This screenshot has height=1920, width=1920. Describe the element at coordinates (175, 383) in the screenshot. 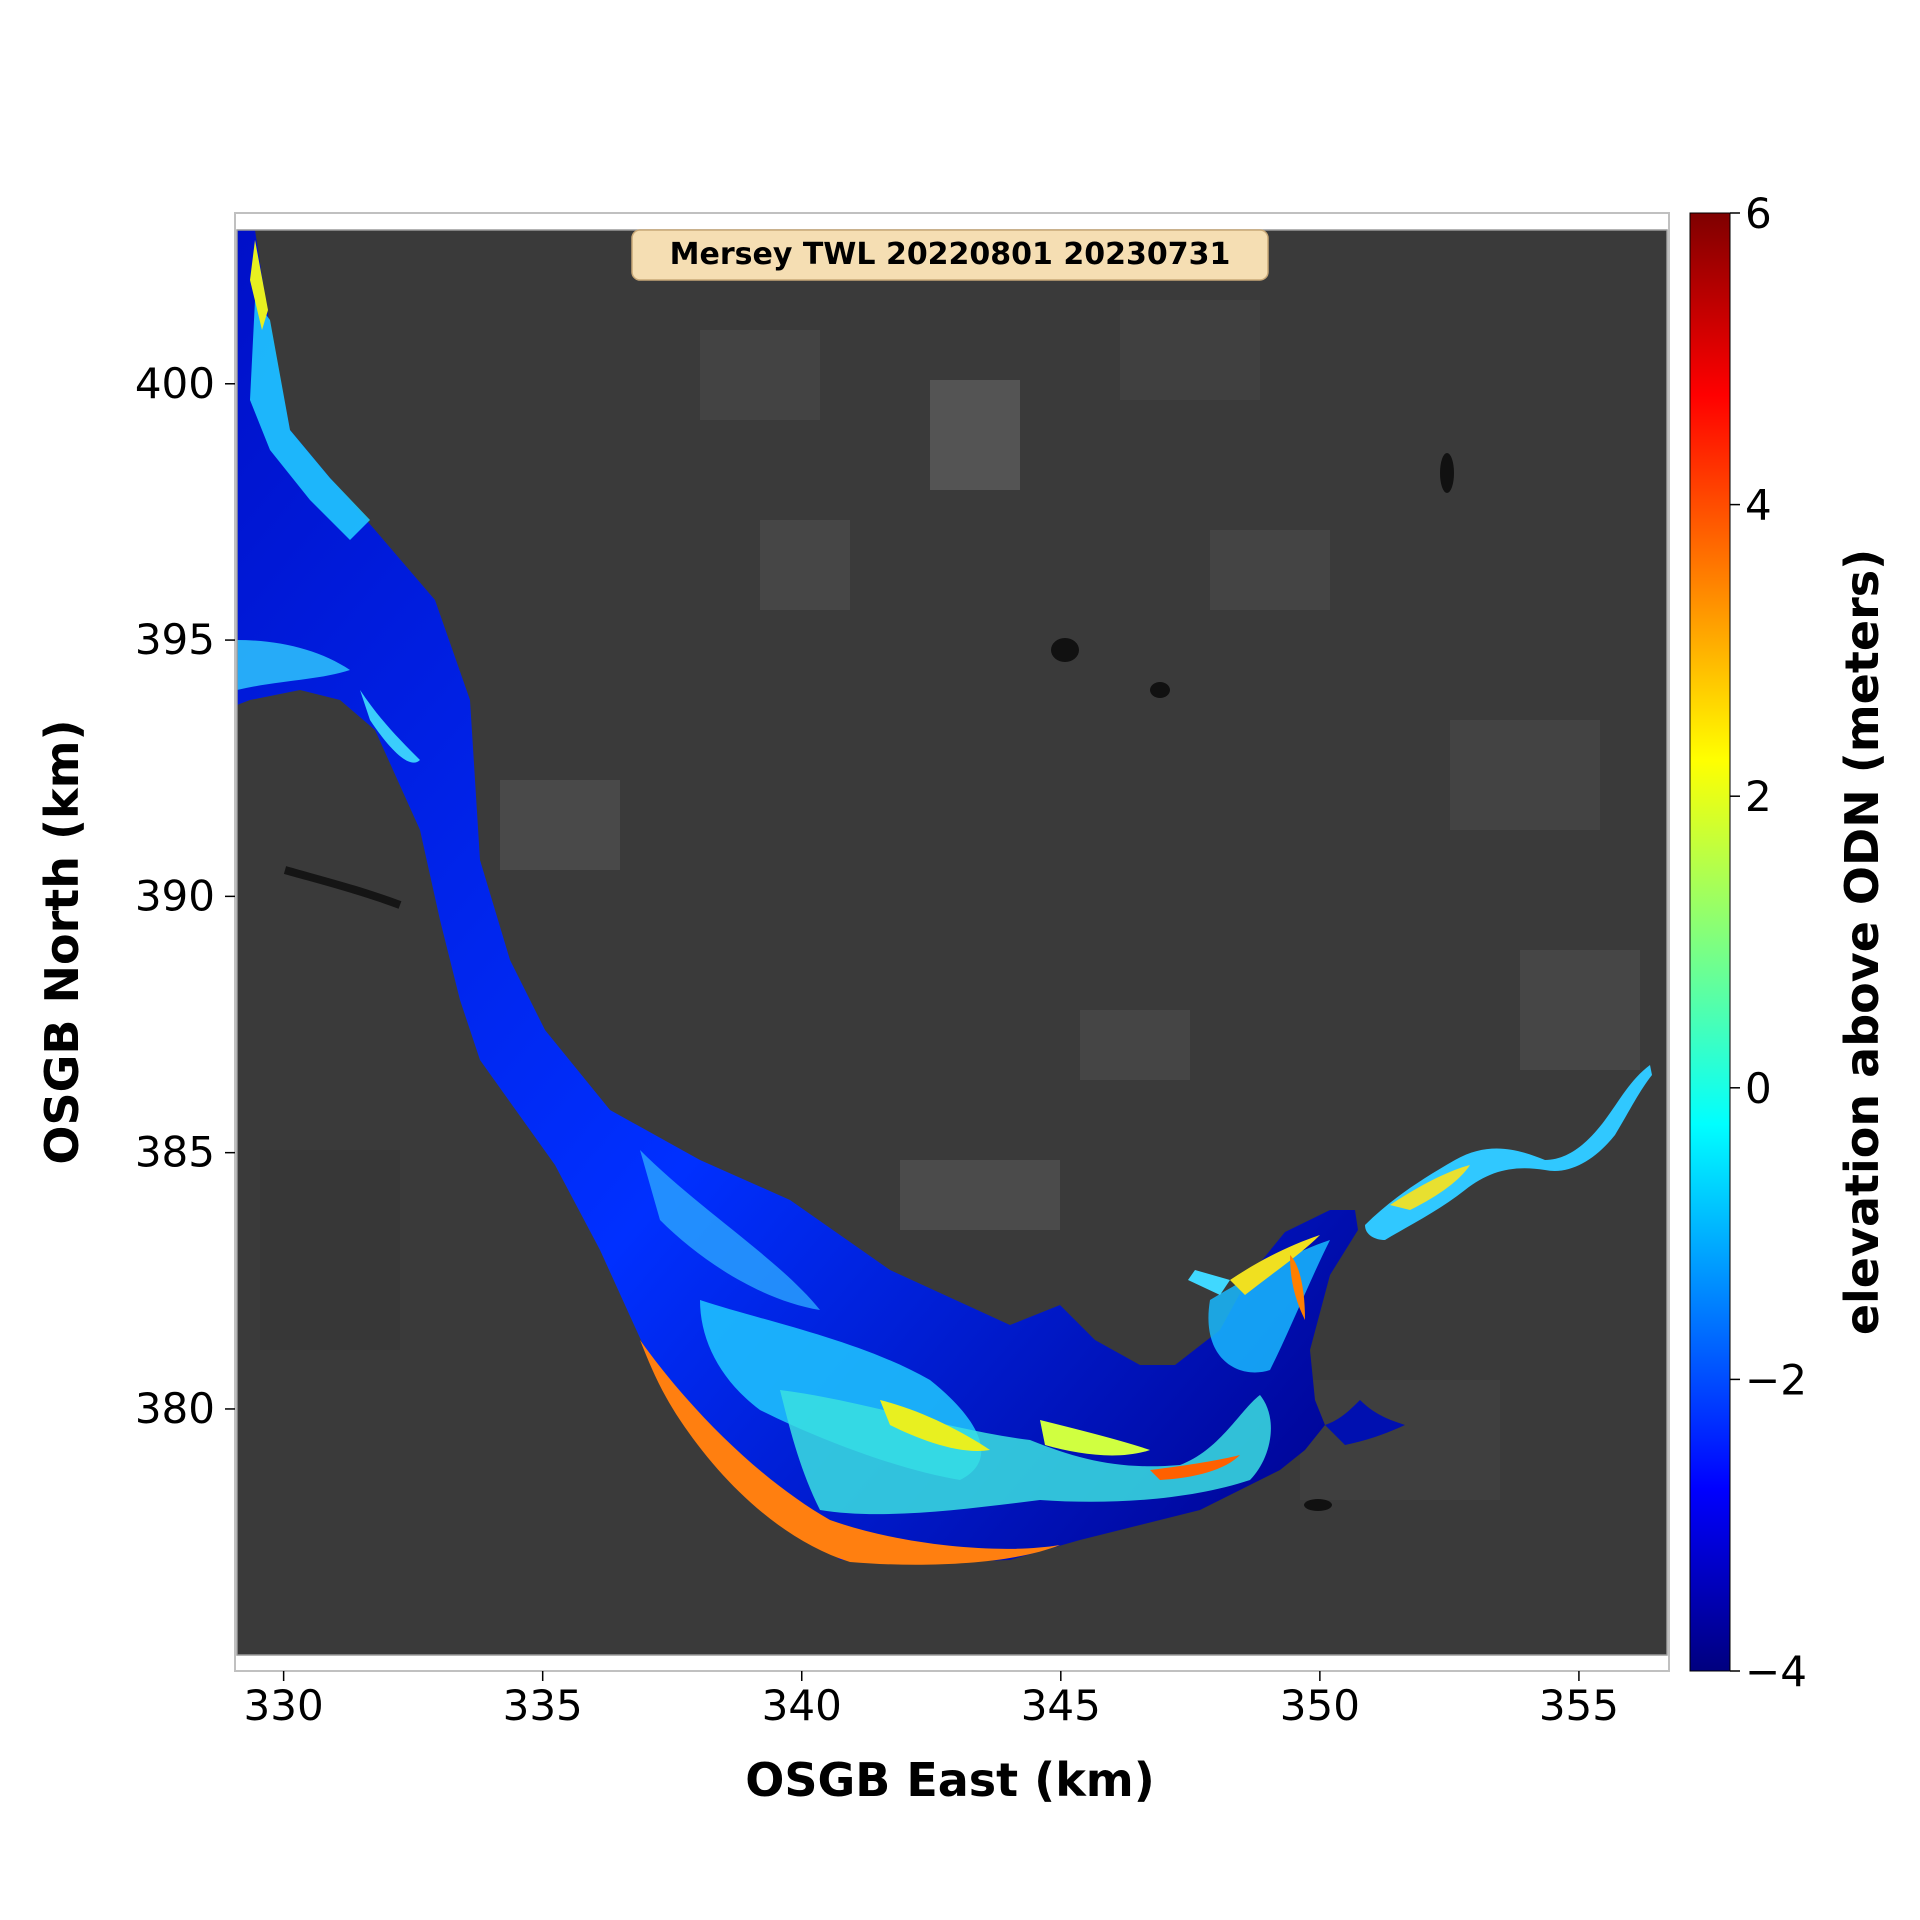

I see `y-tick-label: 400` at that location.